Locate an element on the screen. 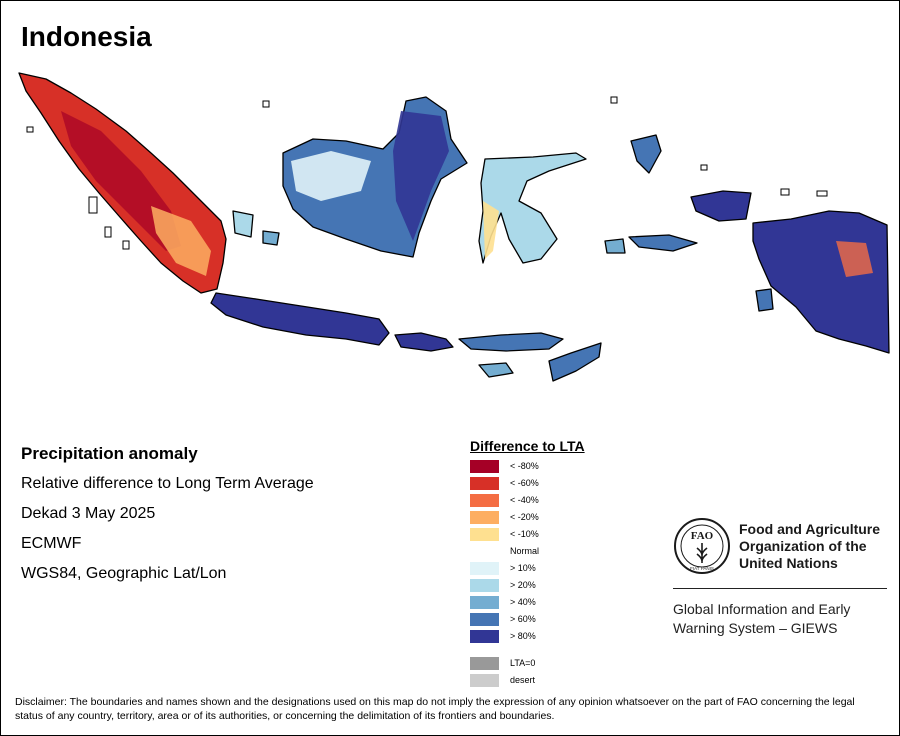  legend-item: < -80% is located at coordinates (527, 466).